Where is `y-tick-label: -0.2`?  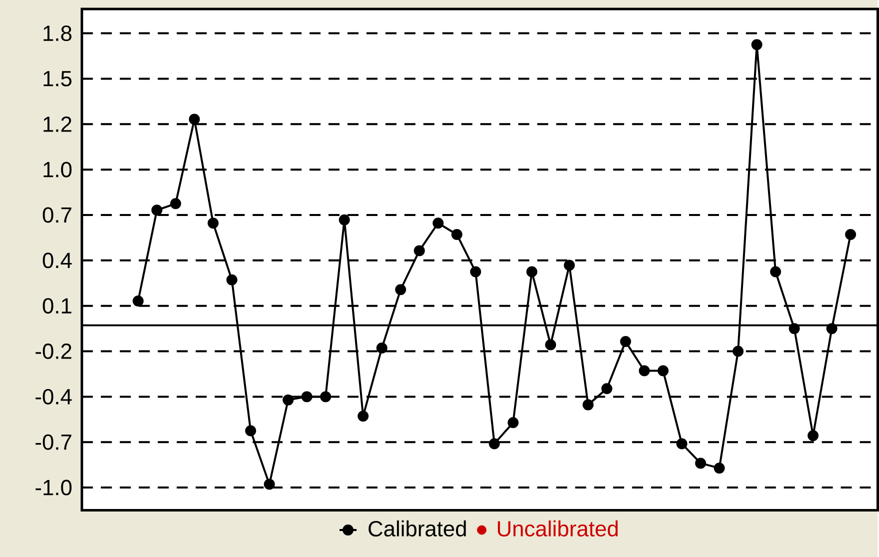 y-tick-label: -0.2 is located at coordinates (54, 351).